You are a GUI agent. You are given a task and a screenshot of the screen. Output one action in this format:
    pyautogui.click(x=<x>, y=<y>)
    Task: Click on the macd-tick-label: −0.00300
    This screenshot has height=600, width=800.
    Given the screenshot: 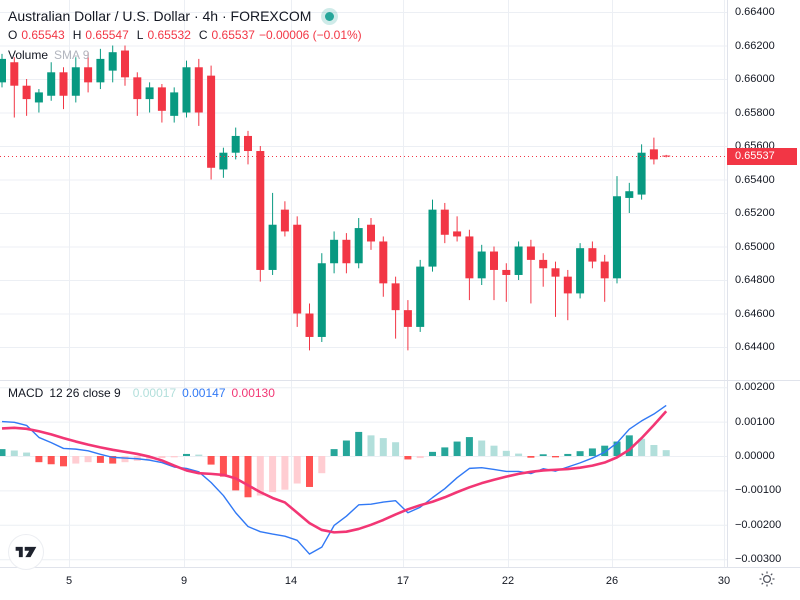 What is the action you would take?
    pyautogui.click(x=758, y=559)
    